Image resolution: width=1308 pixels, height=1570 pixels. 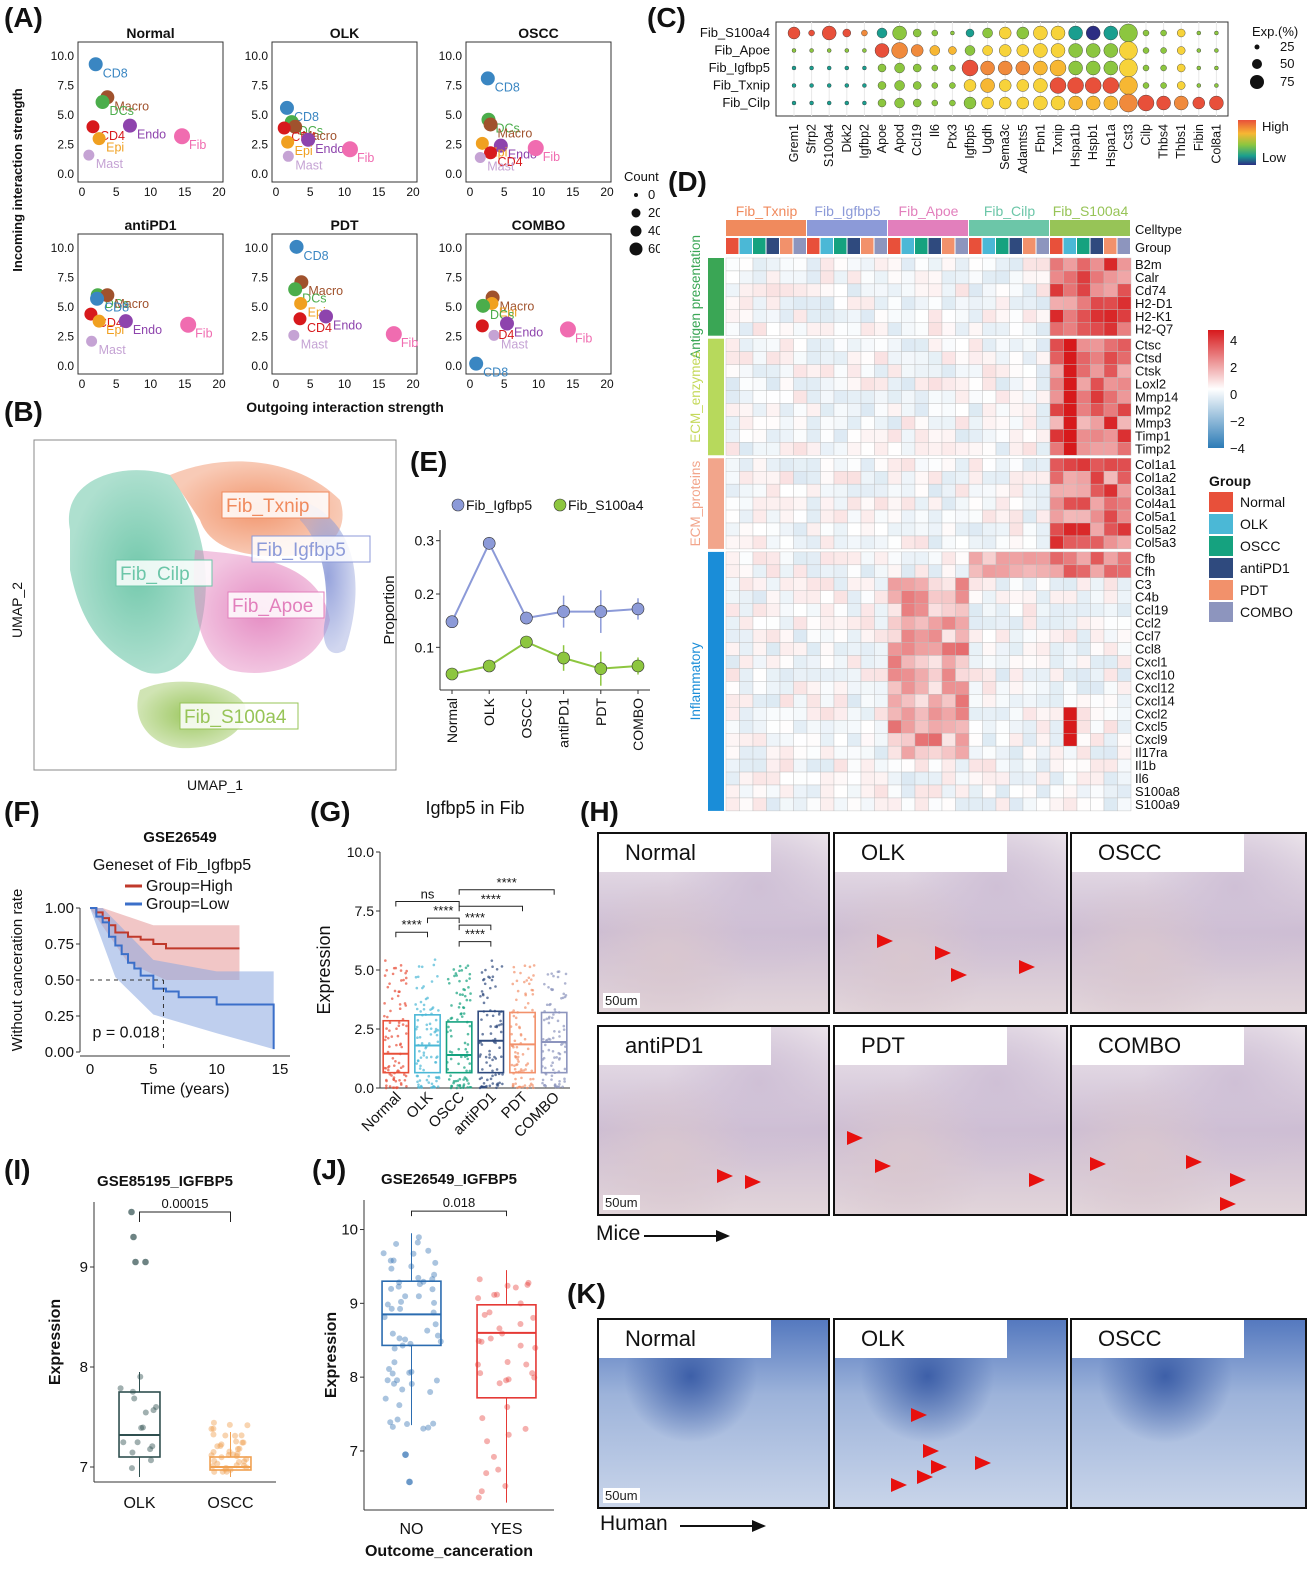 I want to click on a-xtick: 10, so click(x=539, y=384).